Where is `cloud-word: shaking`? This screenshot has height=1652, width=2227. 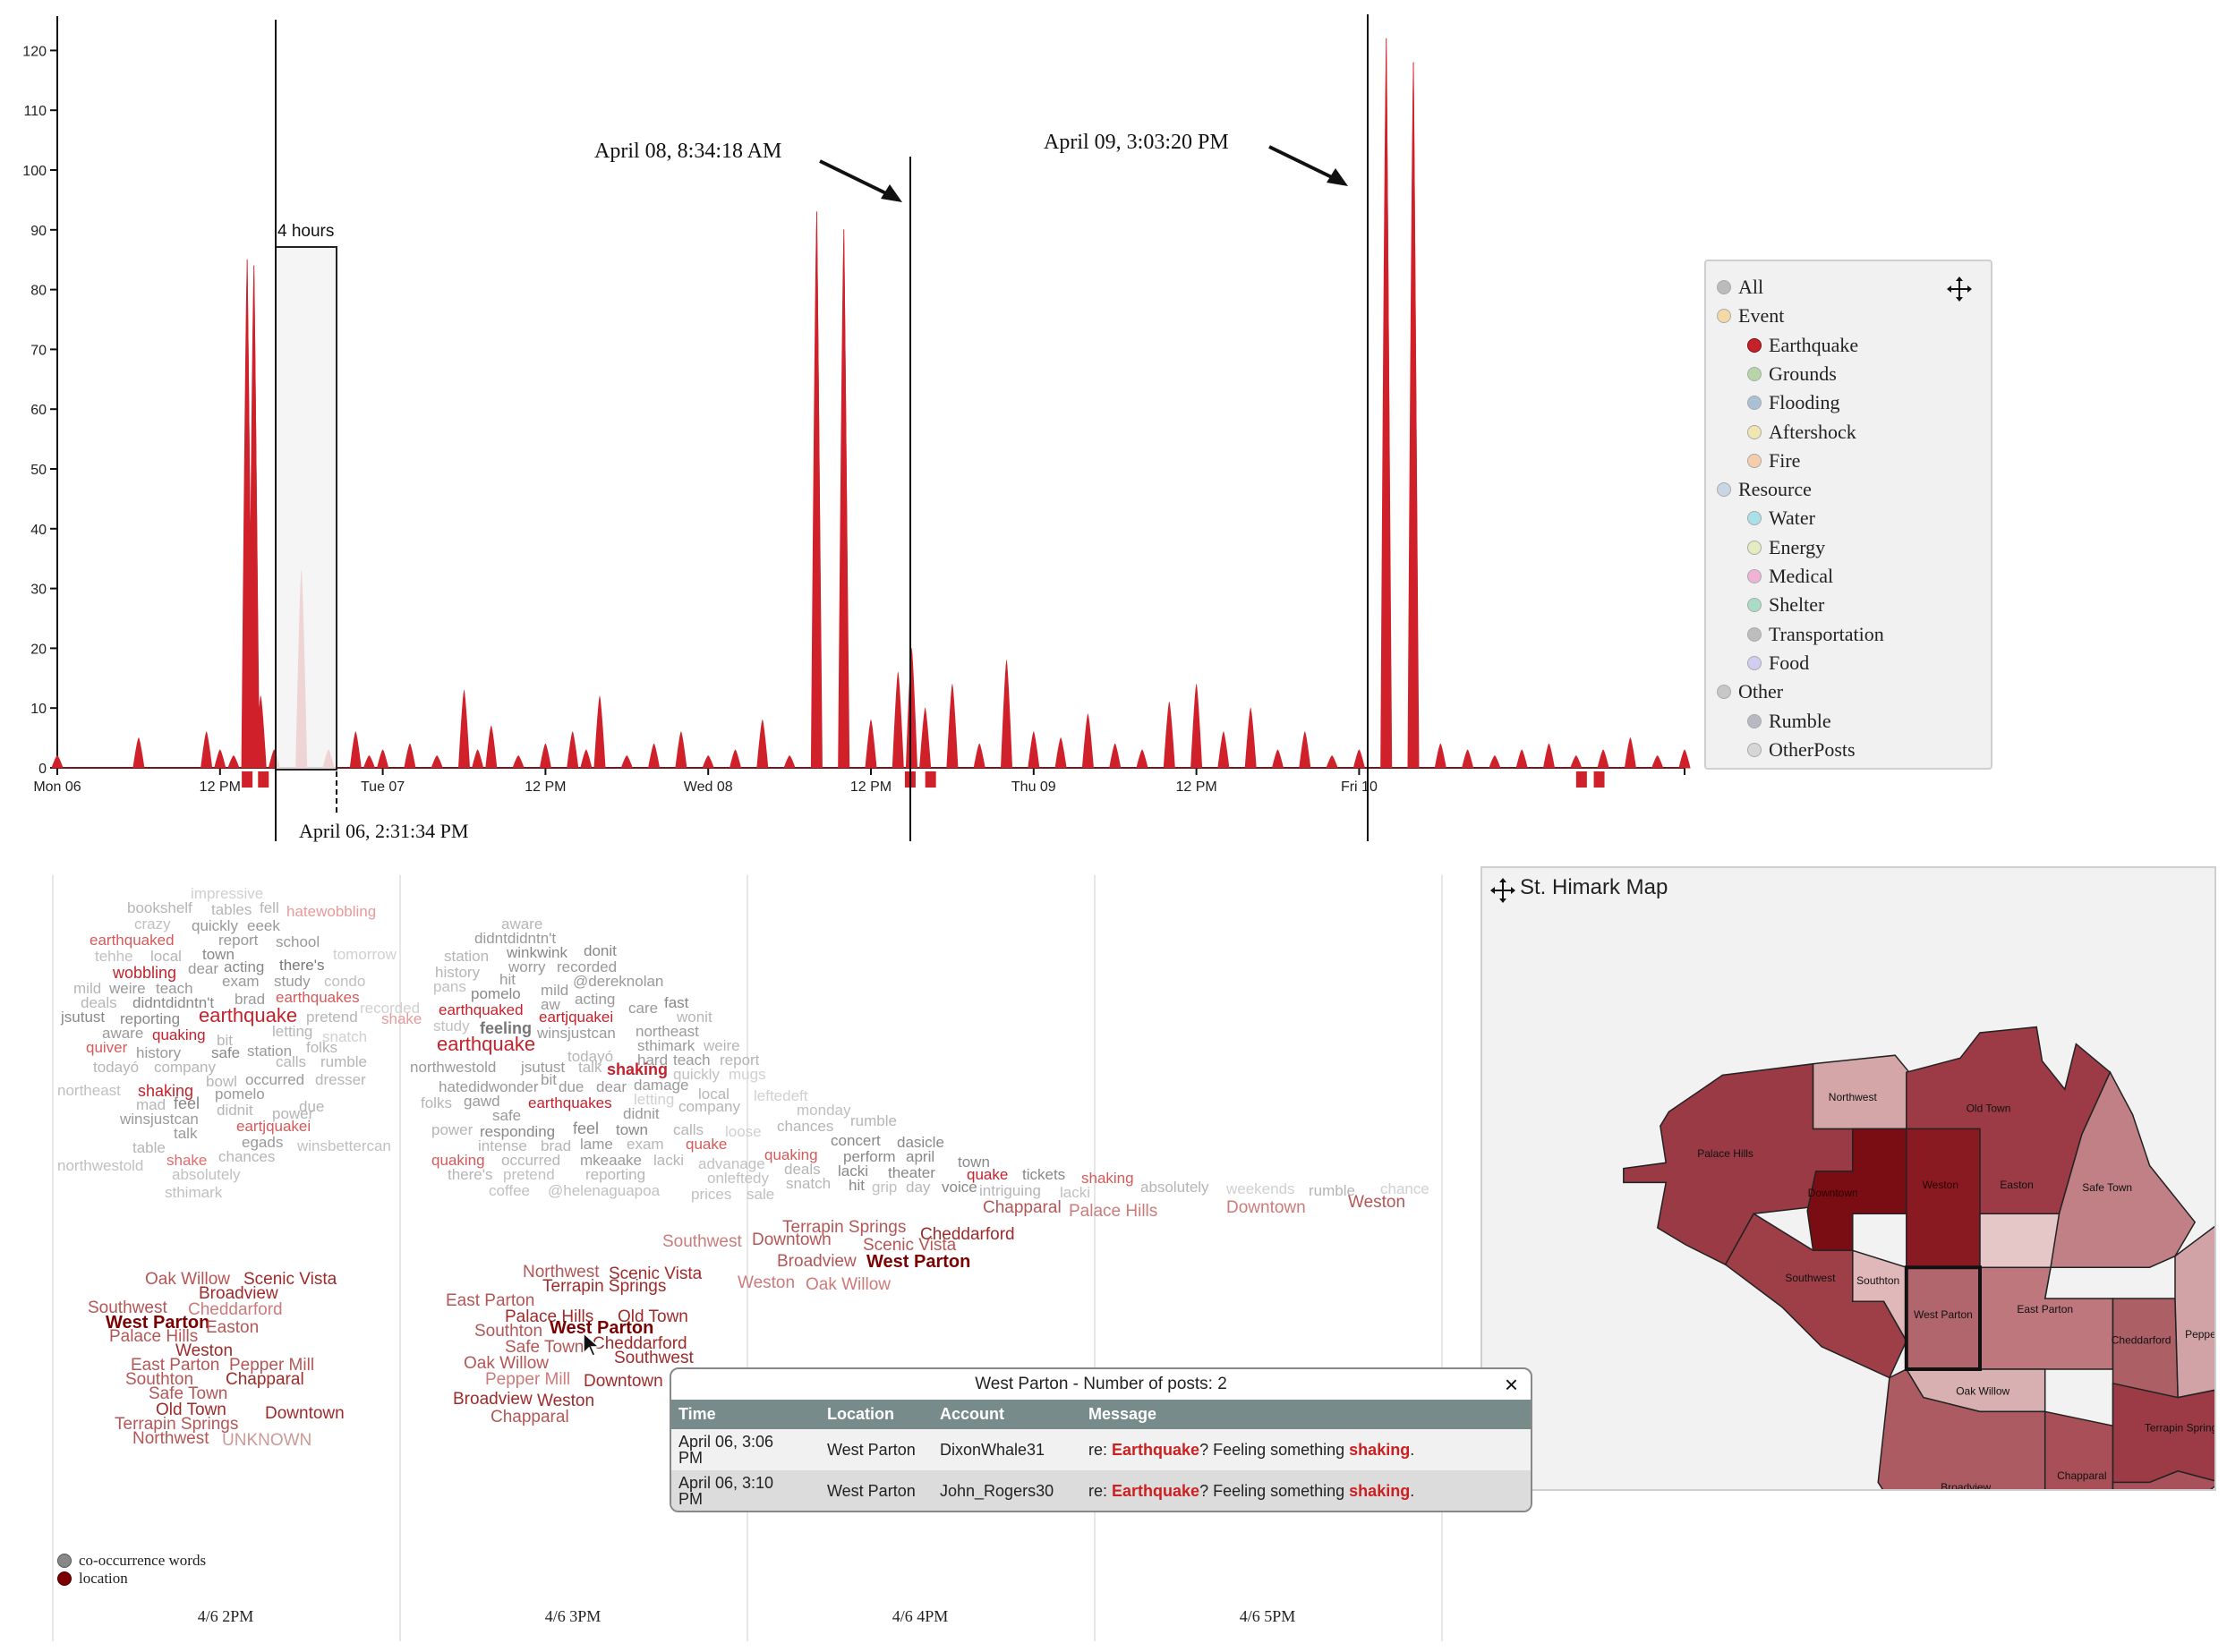
cloud-word: shaking is located at coordinates (166, 1091).